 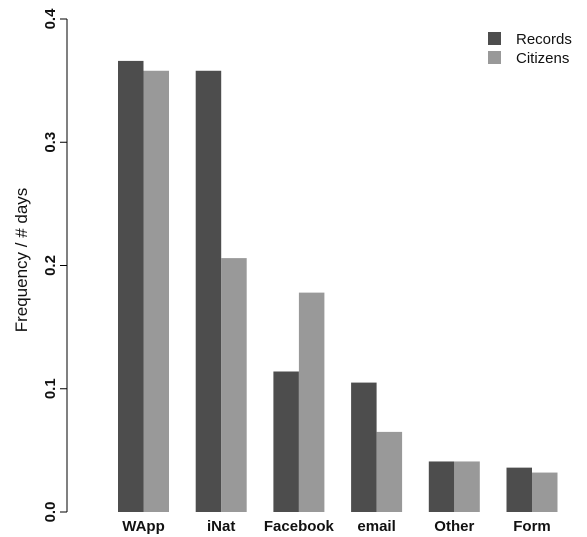 I want to click on y-tick-label: 0.0, so click(x=50, y=512).